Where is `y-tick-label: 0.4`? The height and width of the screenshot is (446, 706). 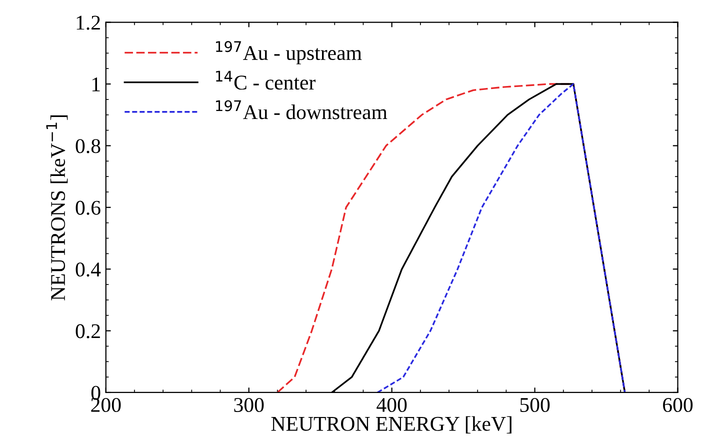 y-tick-label: 0.4 is located at coordinates (88, 269).